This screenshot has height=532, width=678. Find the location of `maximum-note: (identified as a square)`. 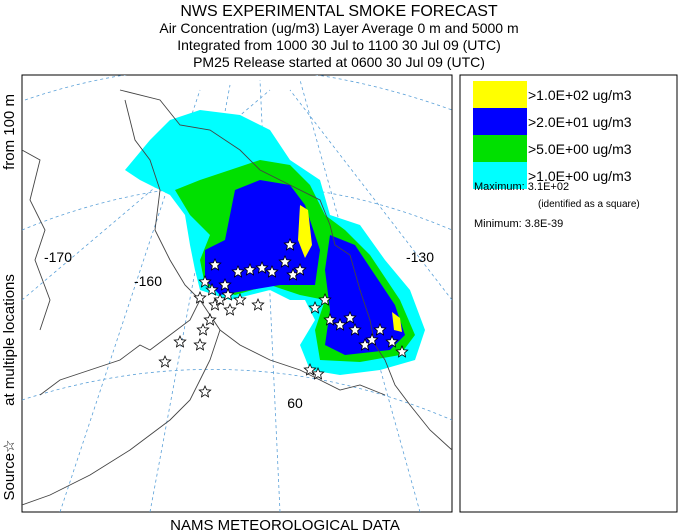

maximum-note: (identified as a square) is located at coordinates (589, 204).